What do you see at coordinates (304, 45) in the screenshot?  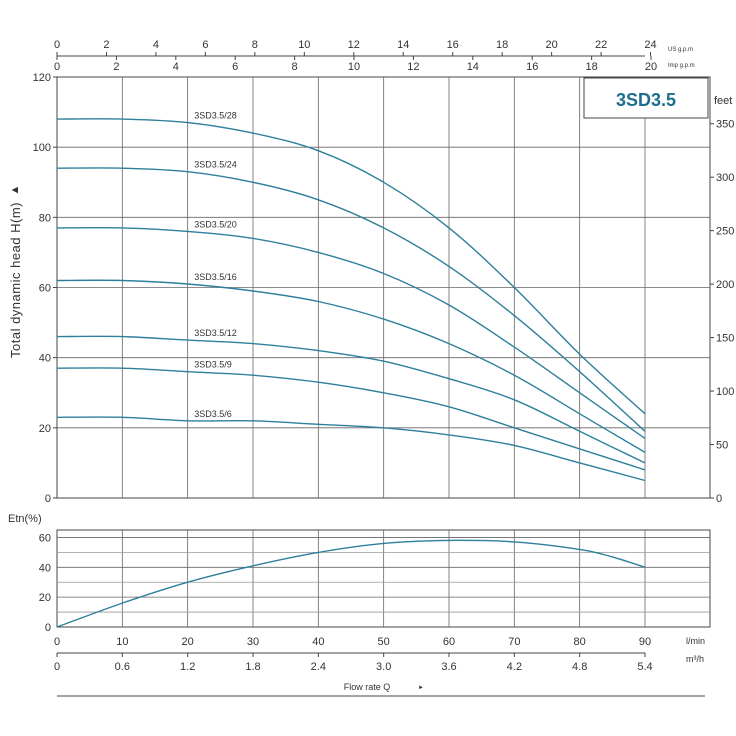 I see `top-axis-us-tick-label: 10` at bounding box center [304, 45].